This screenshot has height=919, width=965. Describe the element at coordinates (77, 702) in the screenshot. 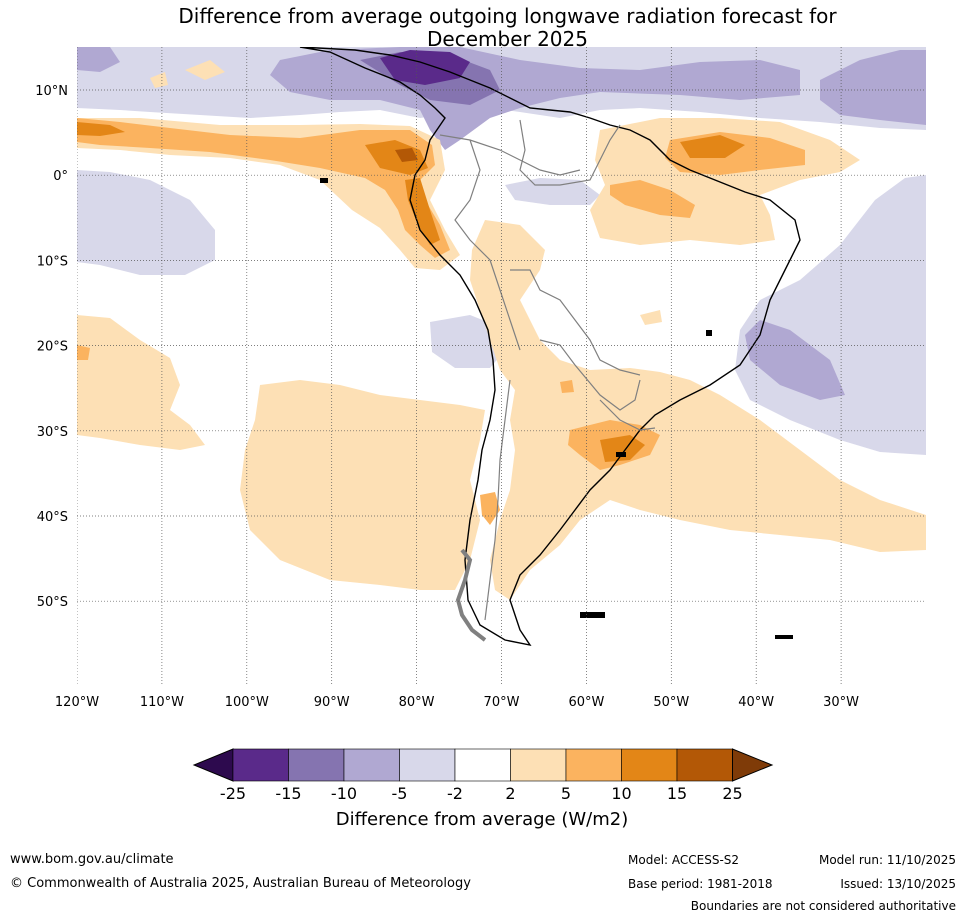

I see `lon-label: 120°W` at that location.